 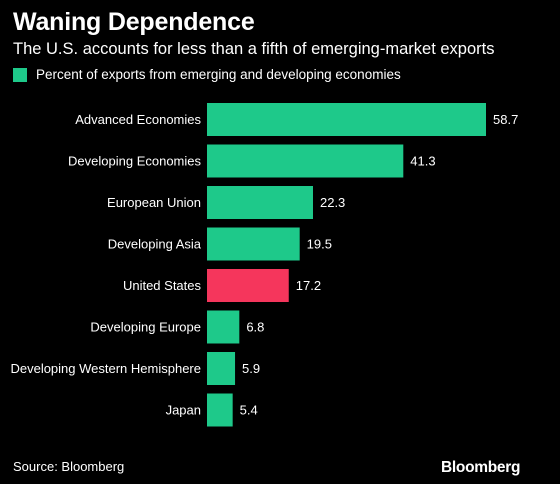 What do you see at coordinates (260, 202) in the screenshot?
I see `bar-european-union` at bounding box center [260, 202].